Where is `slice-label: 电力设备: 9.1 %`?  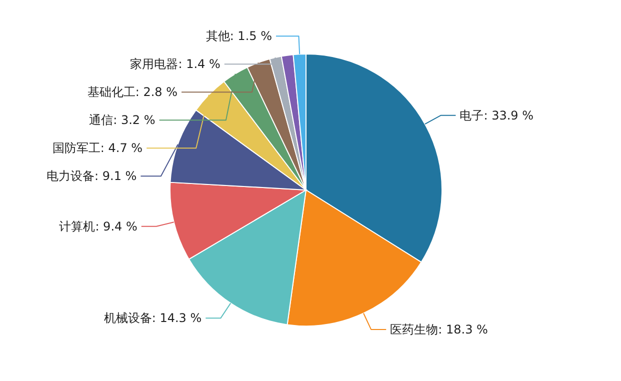 slice-label: 电力设备: 9.1 % is located at coordinates (91, 176).